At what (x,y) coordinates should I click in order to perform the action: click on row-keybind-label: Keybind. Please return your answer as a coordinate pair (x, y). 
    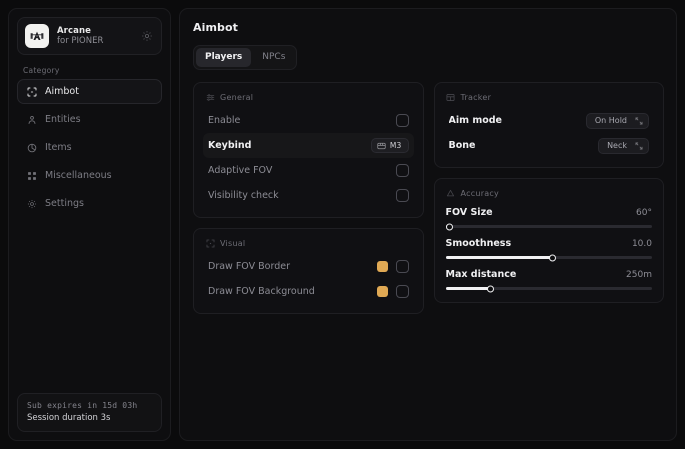
    Looking at the image, I should click on (230, 145).